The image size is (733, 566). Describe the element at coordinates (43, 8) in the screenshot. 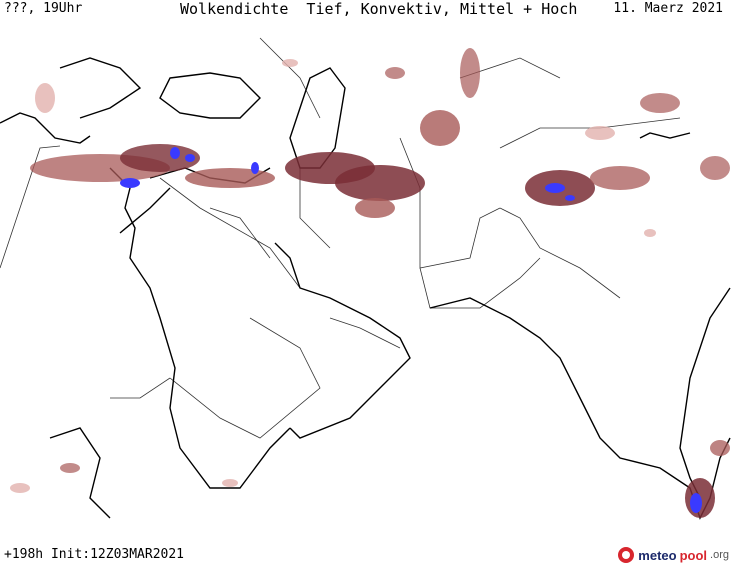

I see `forecast-time-label: ???, 19Uhr` at that location.